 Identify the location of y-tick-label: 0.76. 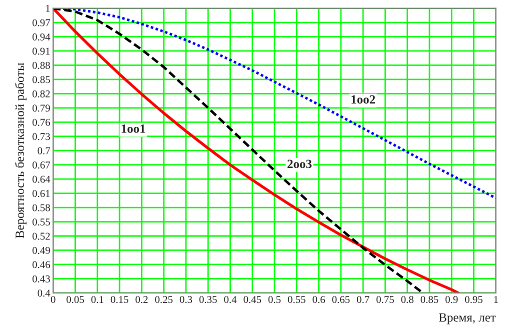
(41, 122).